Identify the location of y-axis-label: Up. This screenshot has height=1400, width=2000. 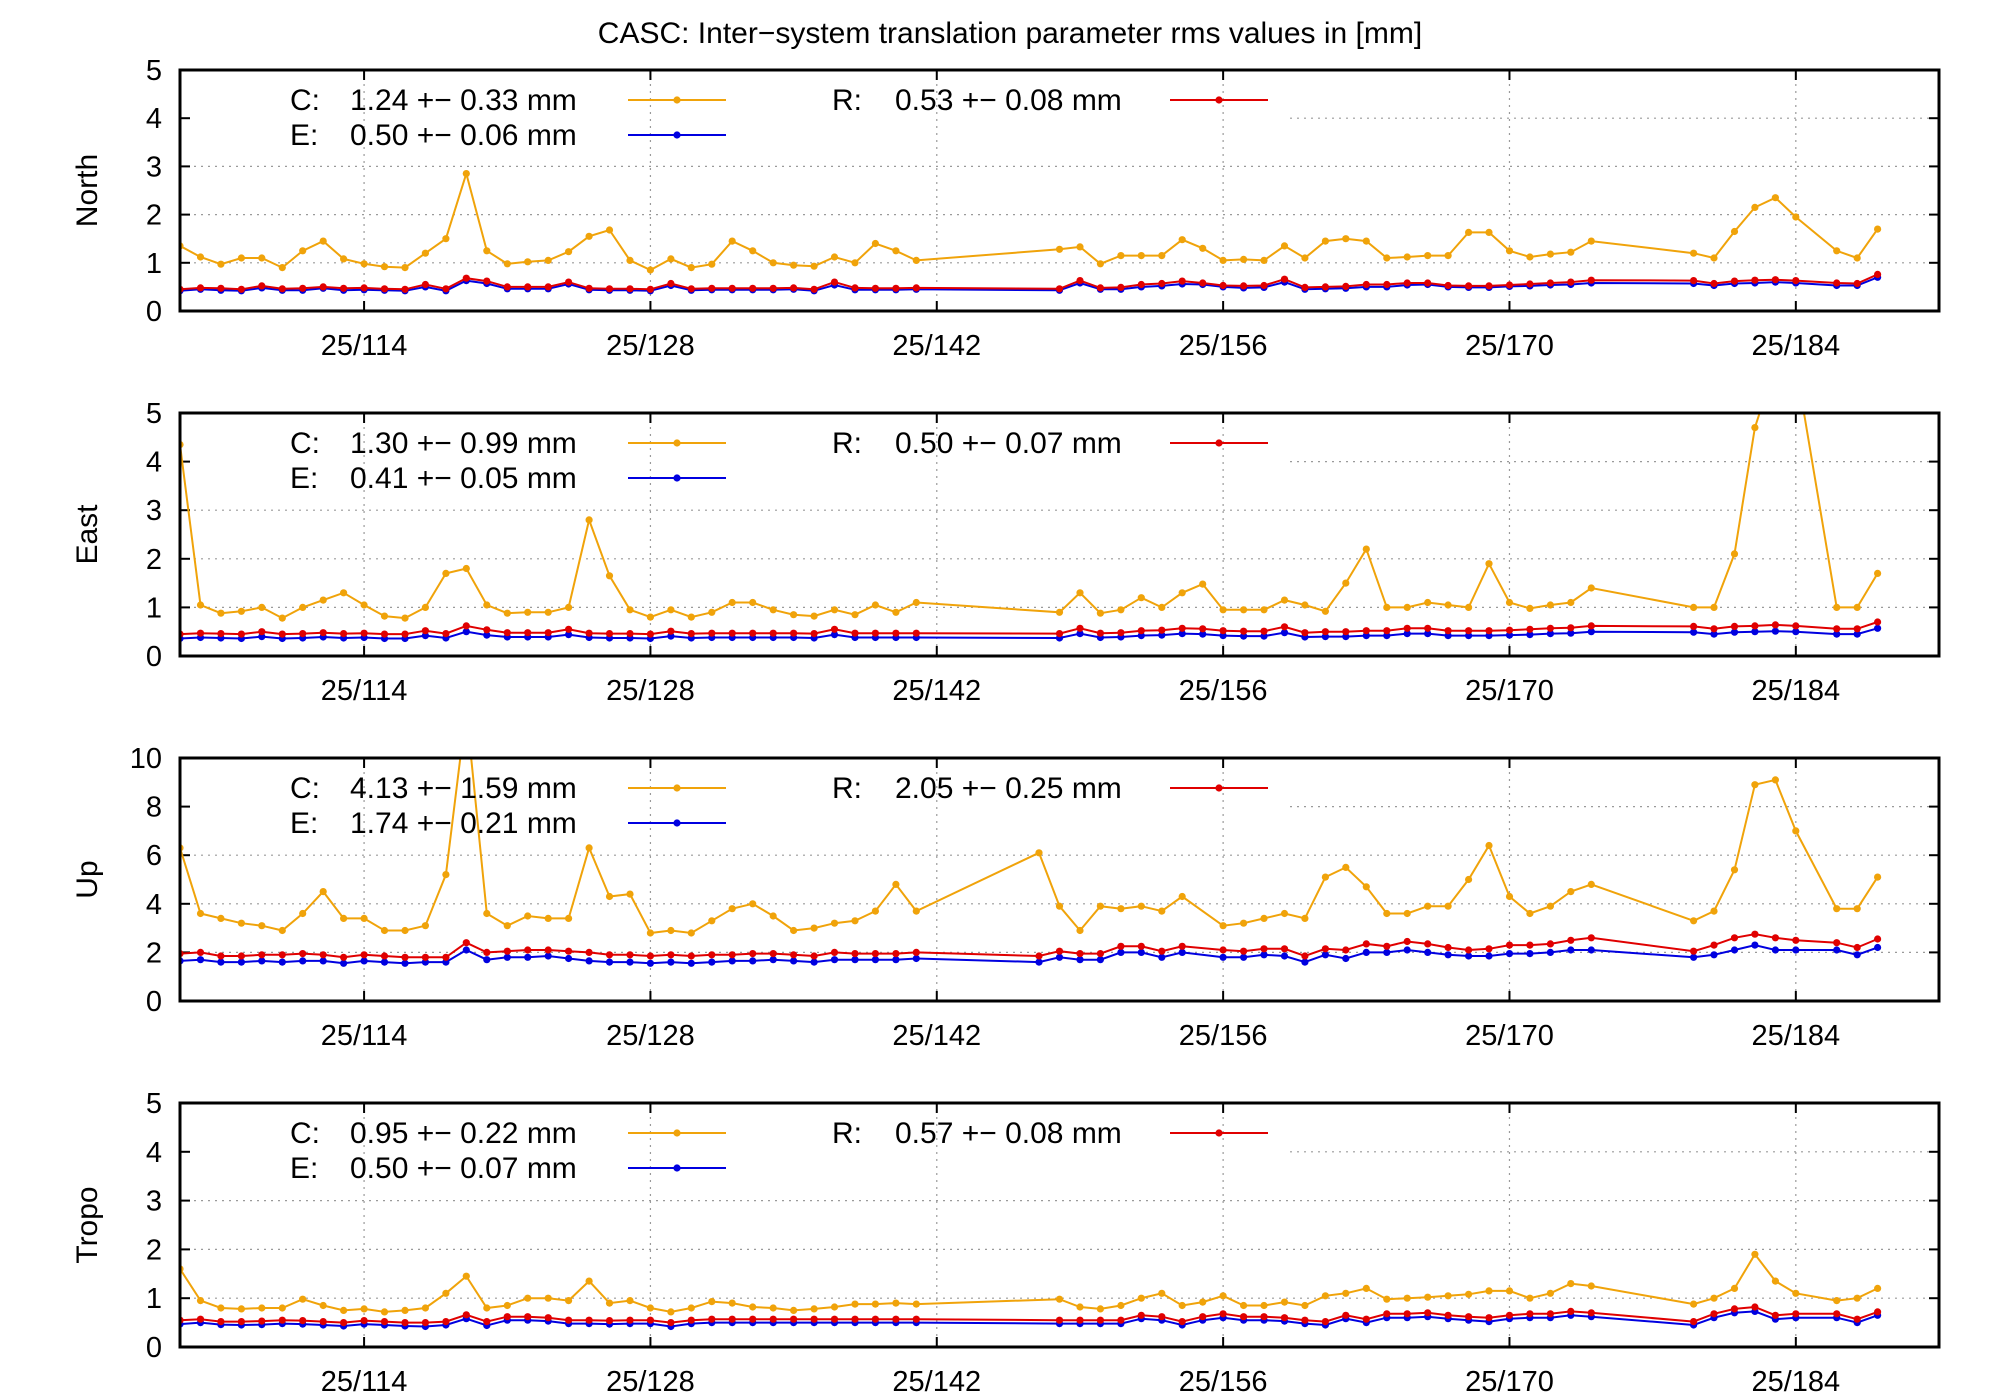
(87, 879).